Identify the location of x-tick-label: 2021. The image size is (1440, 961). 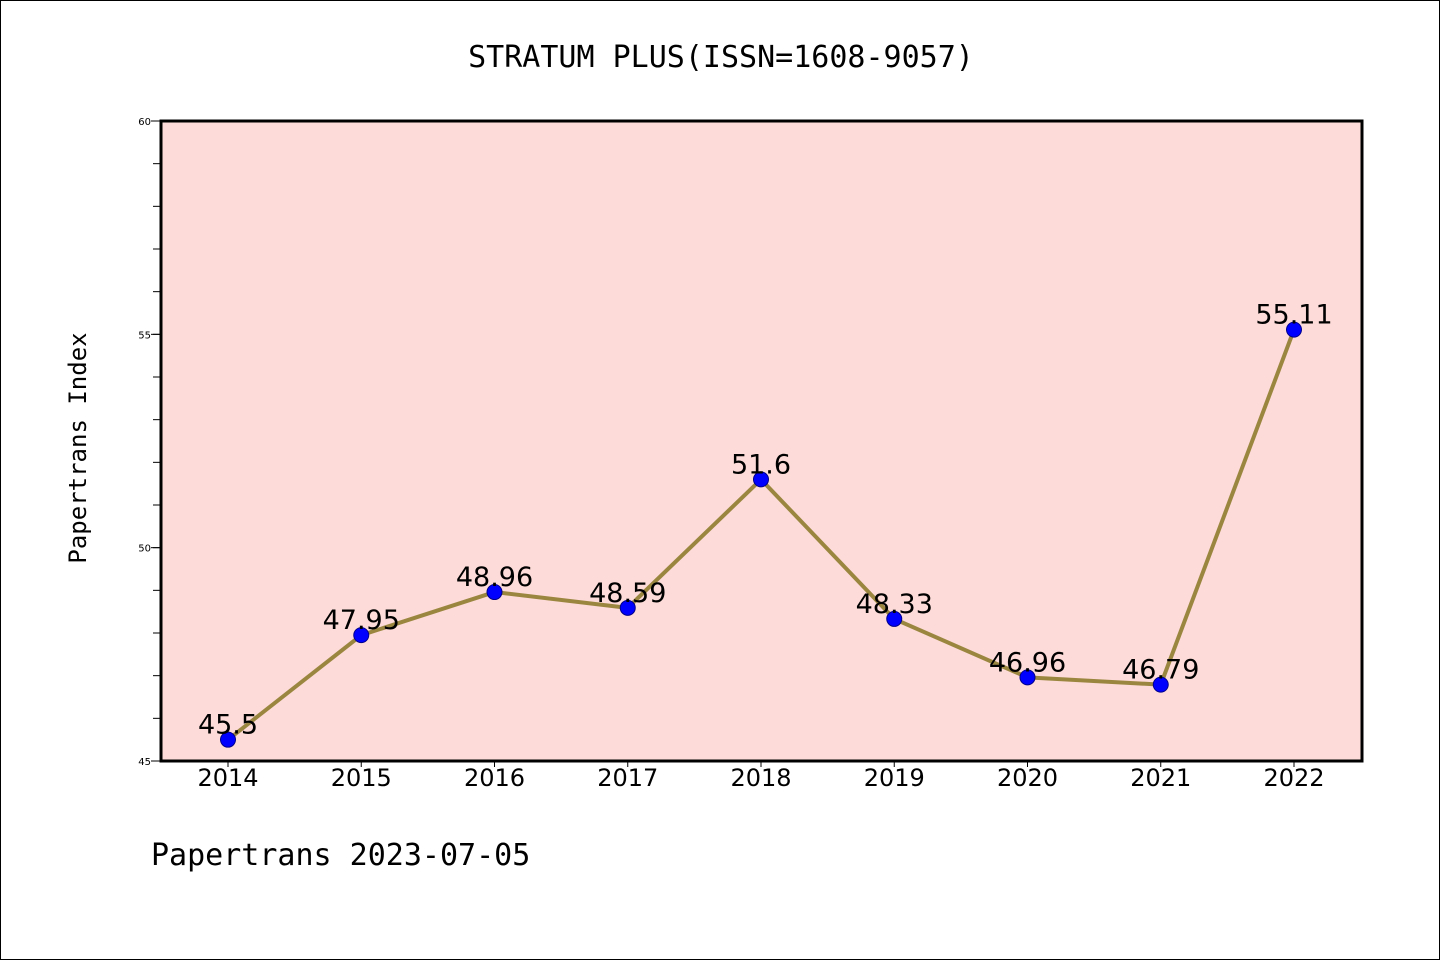
(1160, 778).